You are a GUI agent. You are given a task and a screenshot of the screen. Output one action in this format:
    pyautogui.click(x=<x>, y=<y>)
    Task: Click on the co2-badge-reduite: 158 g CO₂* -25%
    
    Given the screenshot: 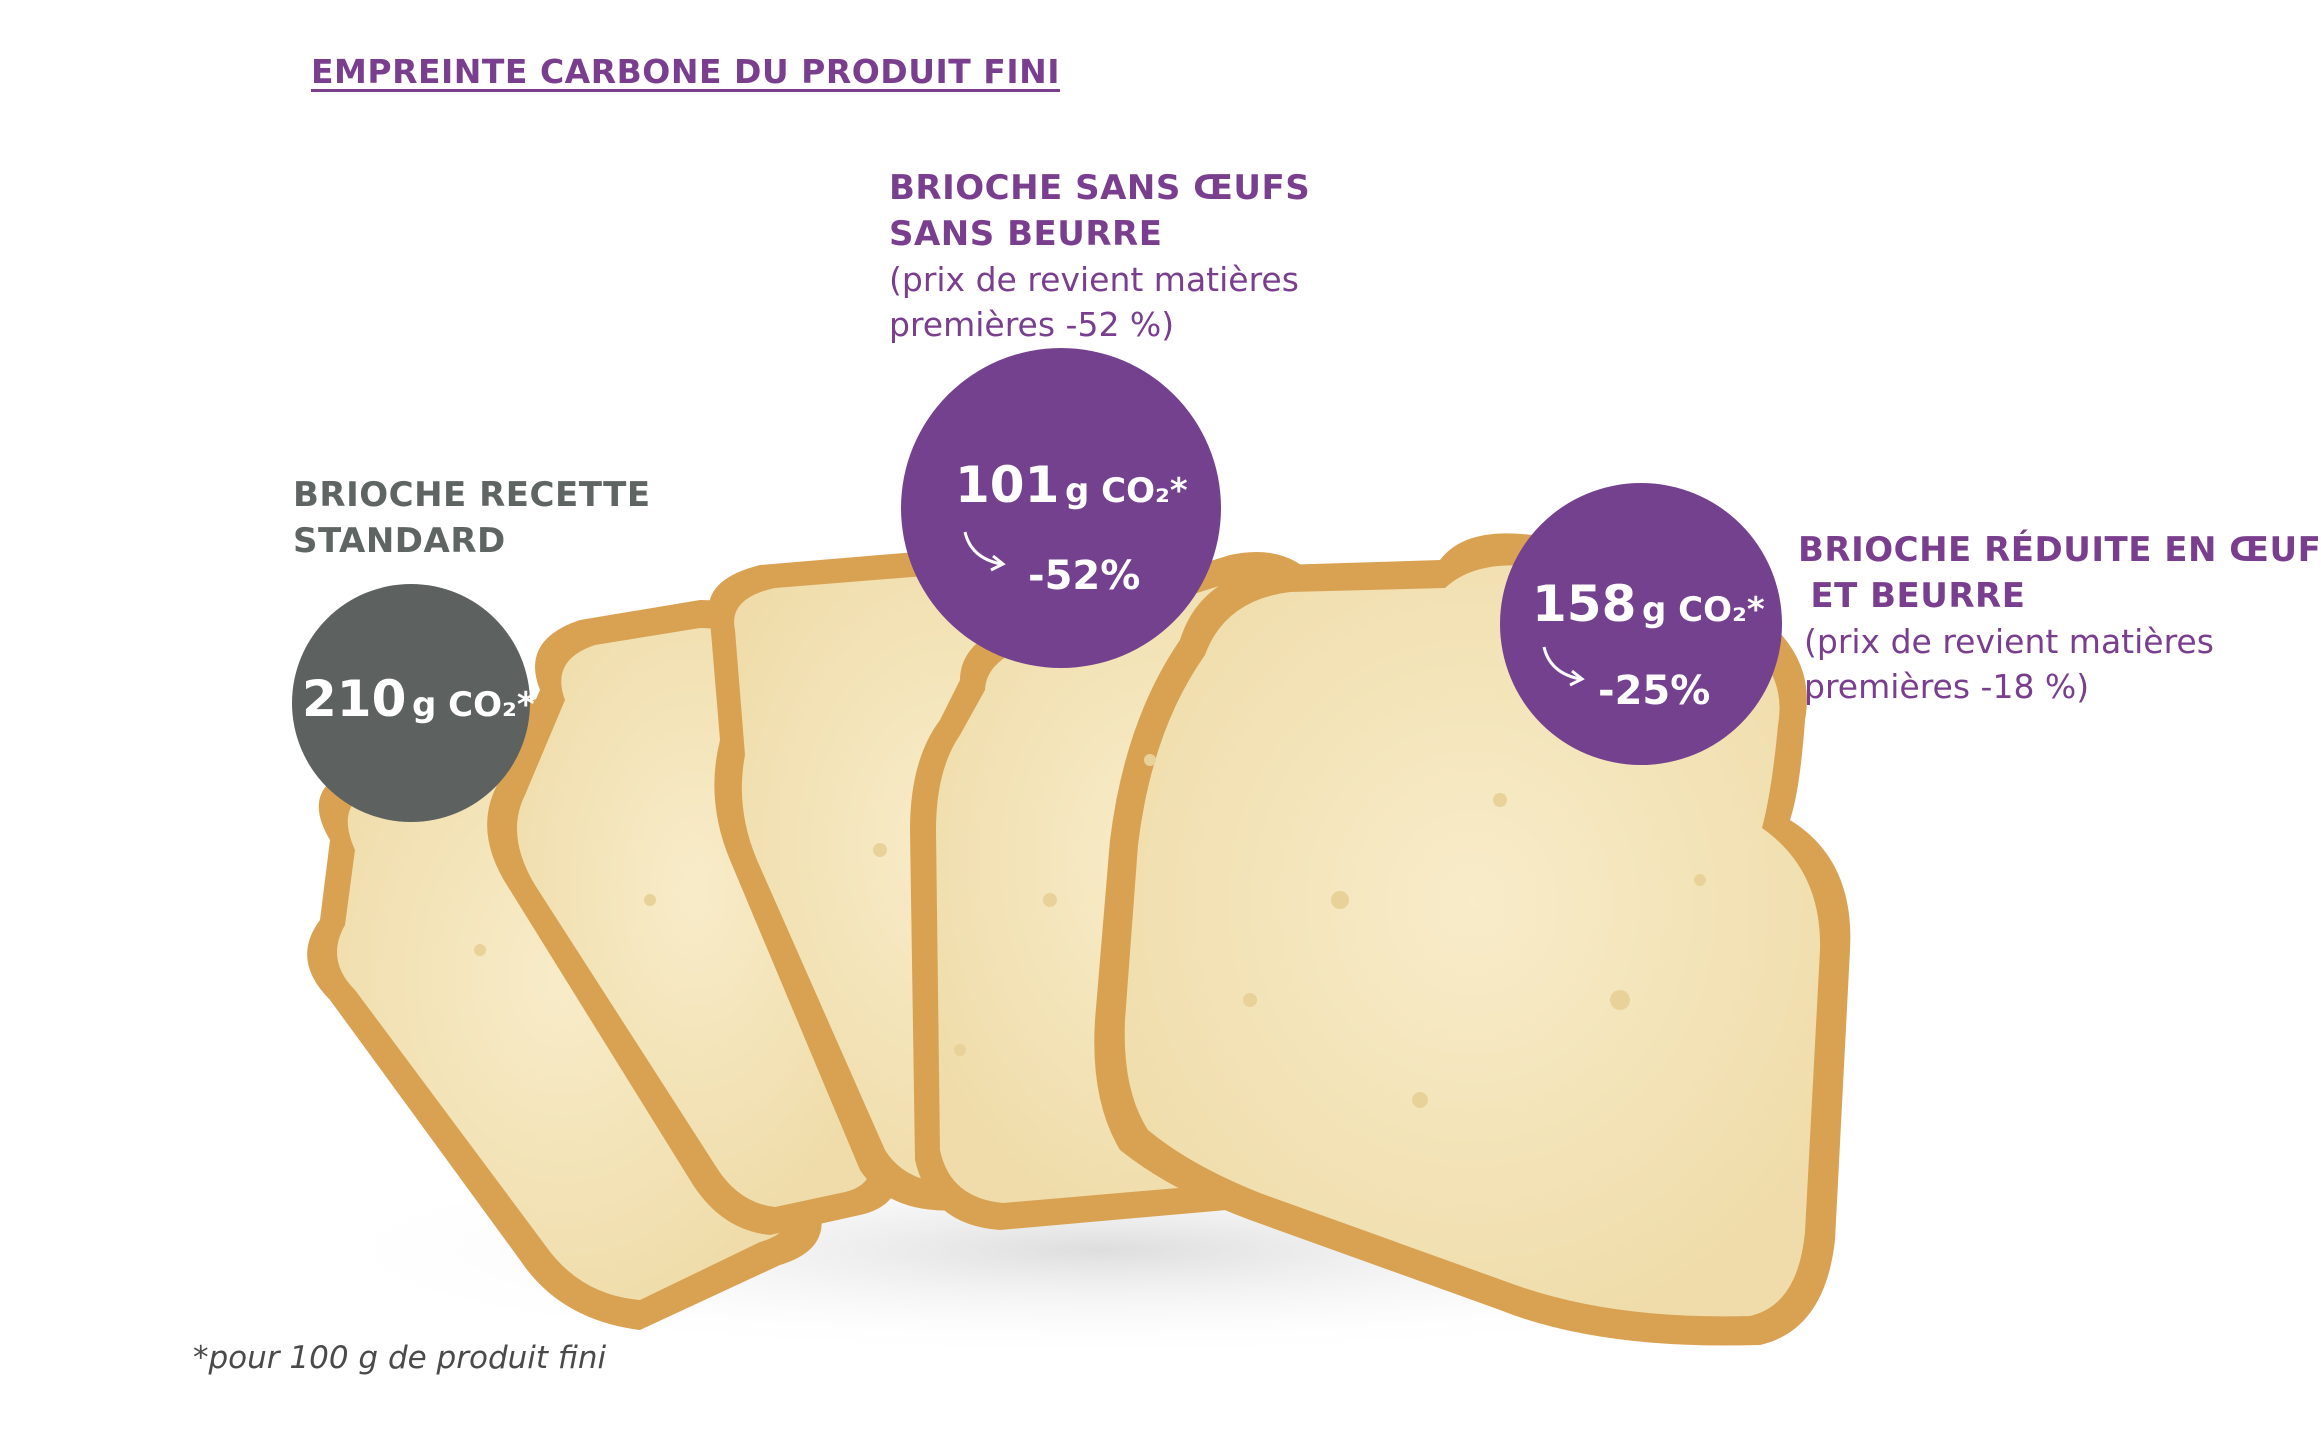 What is the action you would take?
    pyautogui.click(x=1641, y=624)
    